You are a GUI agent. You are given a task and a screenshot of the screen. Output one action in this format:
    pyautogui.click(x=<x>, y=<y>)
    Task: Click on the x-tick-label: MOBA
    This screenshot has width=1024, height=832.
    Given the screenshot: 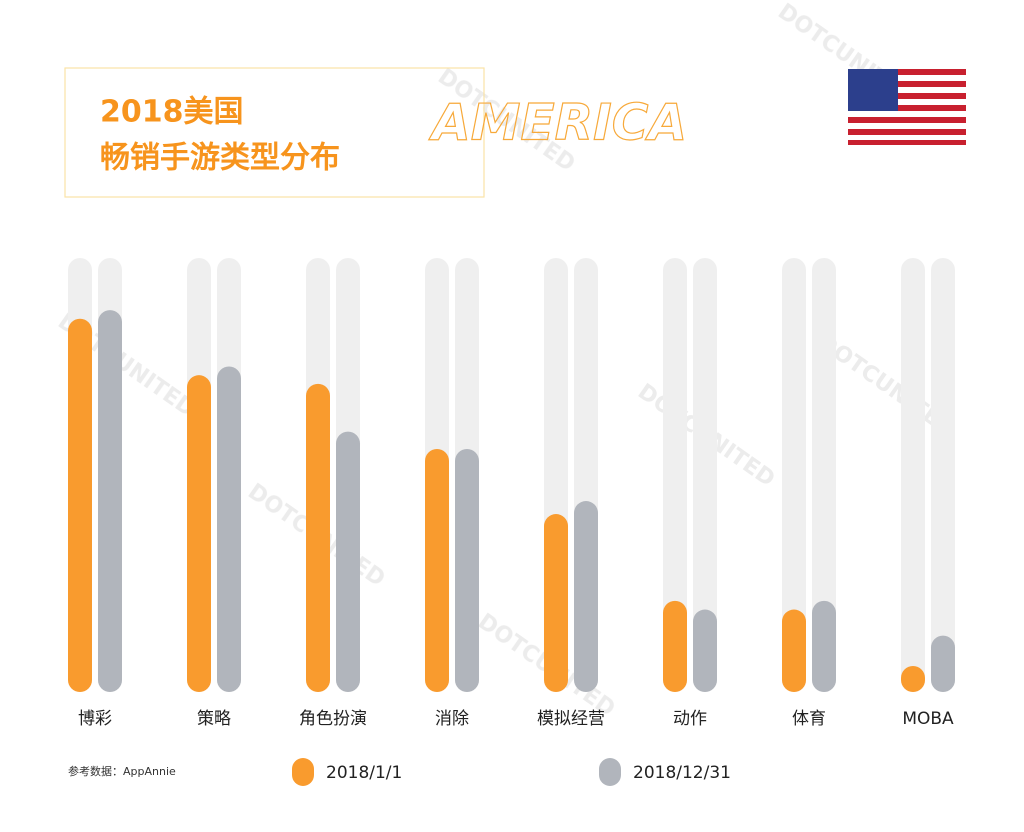 What is the action you would take?
    pyautogui.click(x=928, y=719)
    